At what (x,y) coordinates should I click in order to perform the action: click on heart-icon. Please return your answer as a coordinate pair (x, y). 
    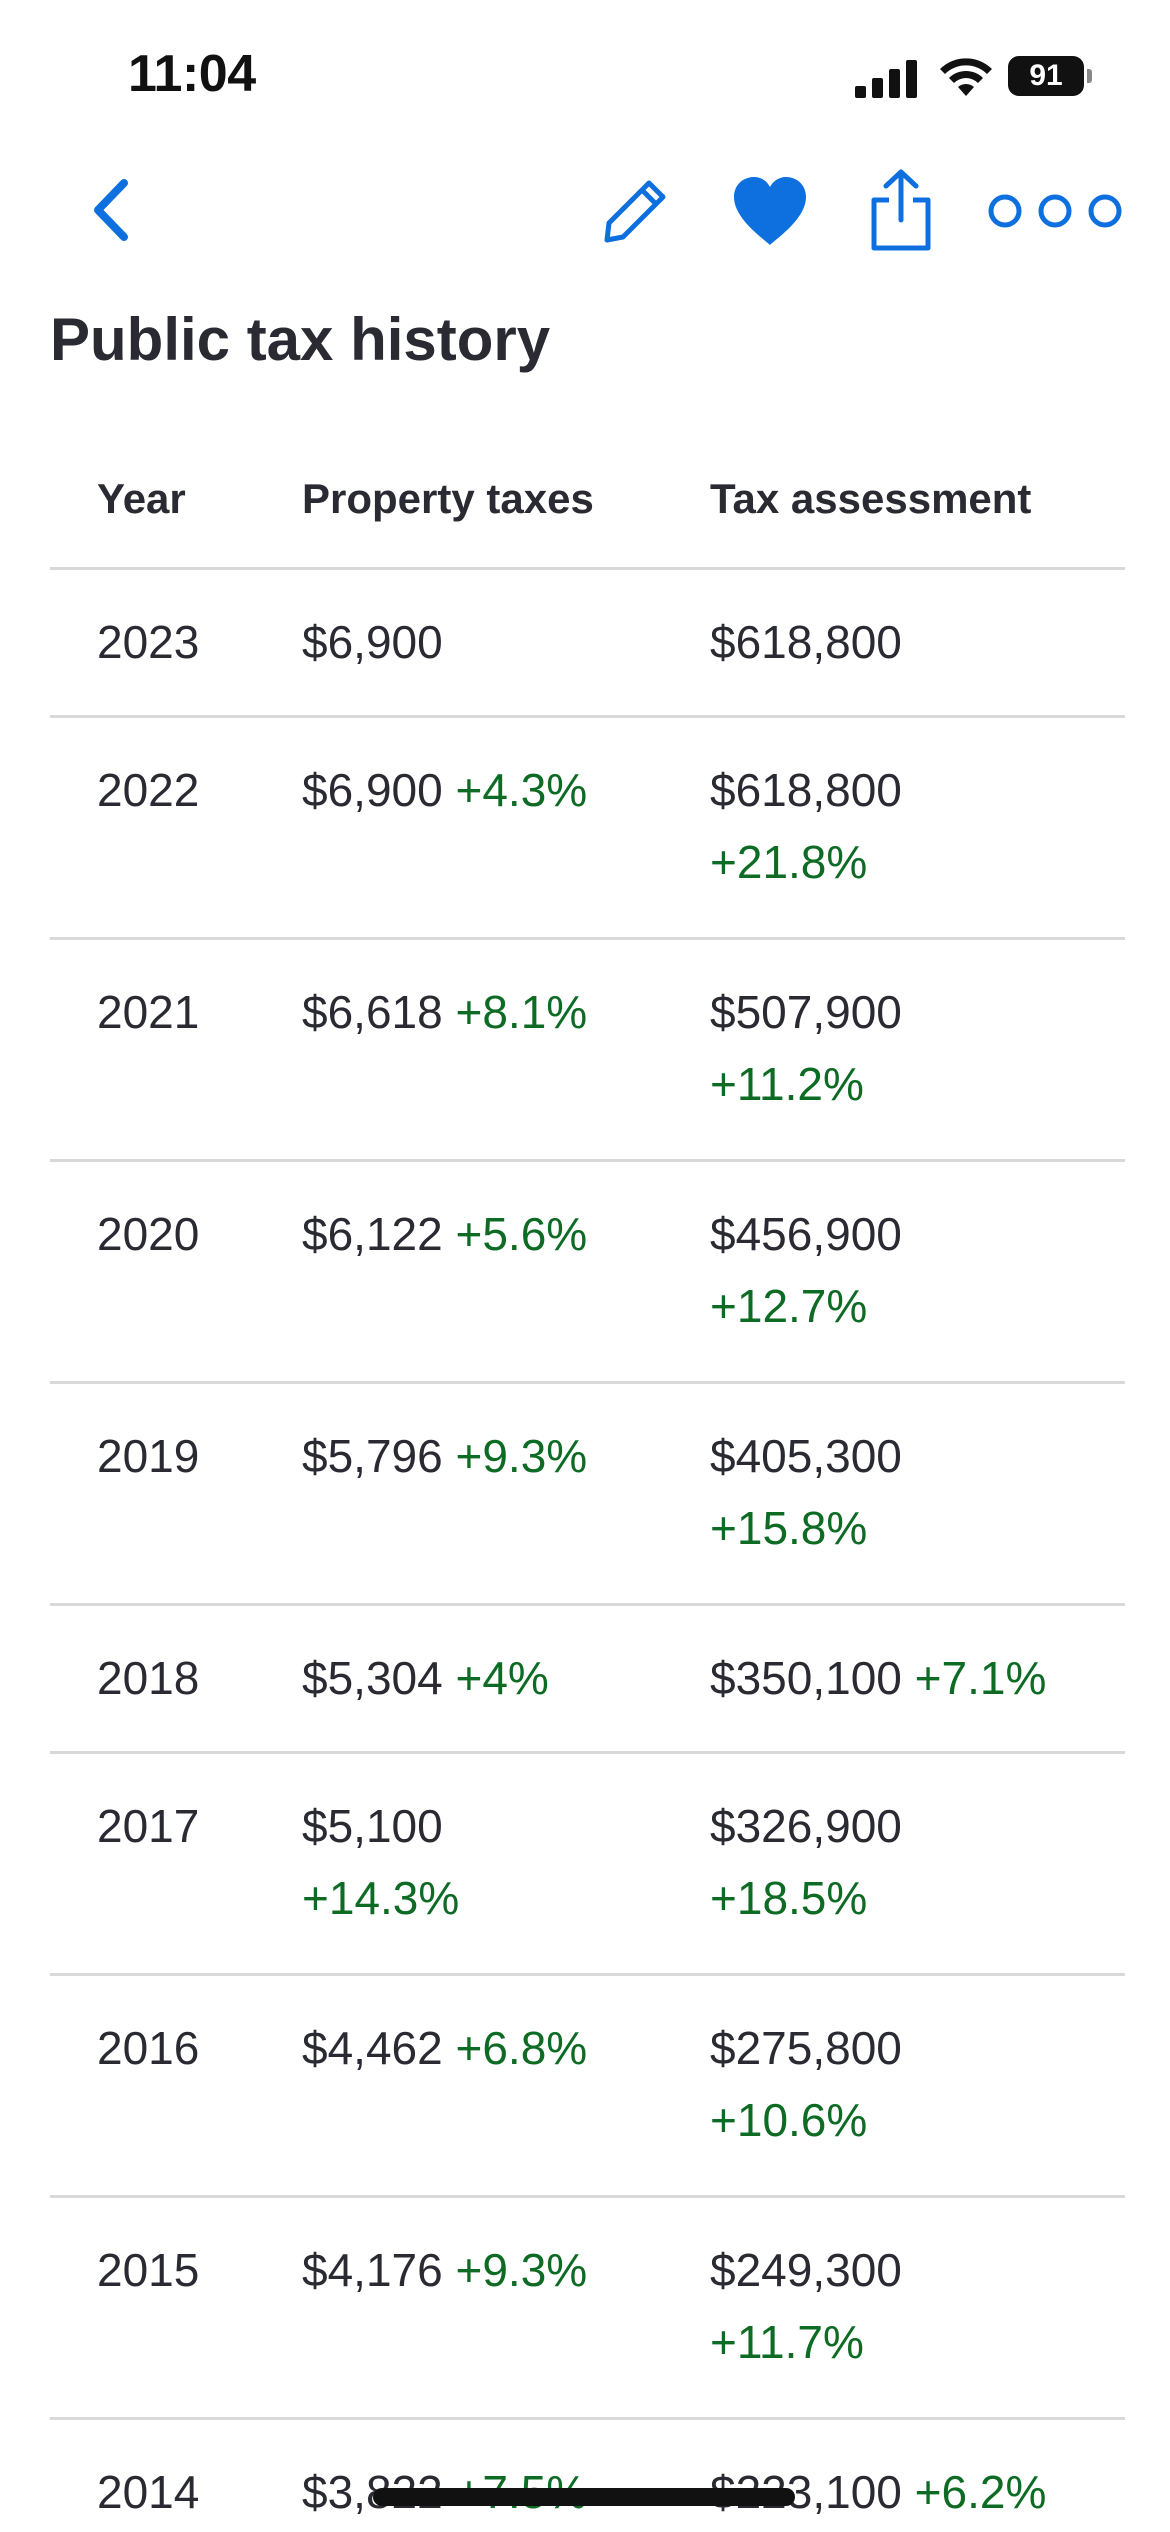
    Looking at the image, I should click on (770, 211).